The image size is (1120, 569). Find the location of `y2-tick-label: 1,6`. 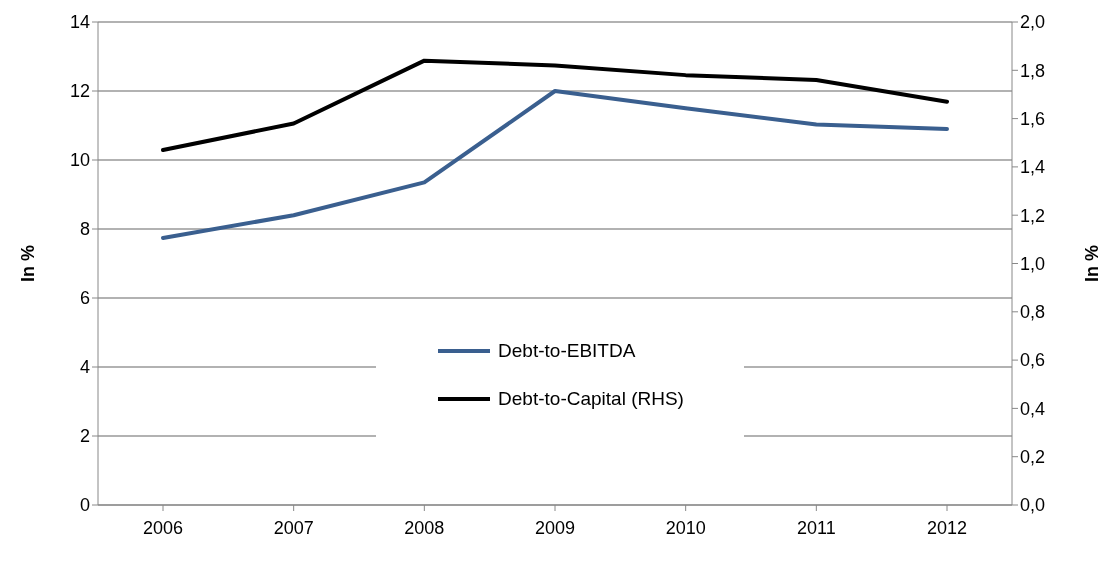

y2-tick-label: 1,6 is located at coordinates (1033, 118).